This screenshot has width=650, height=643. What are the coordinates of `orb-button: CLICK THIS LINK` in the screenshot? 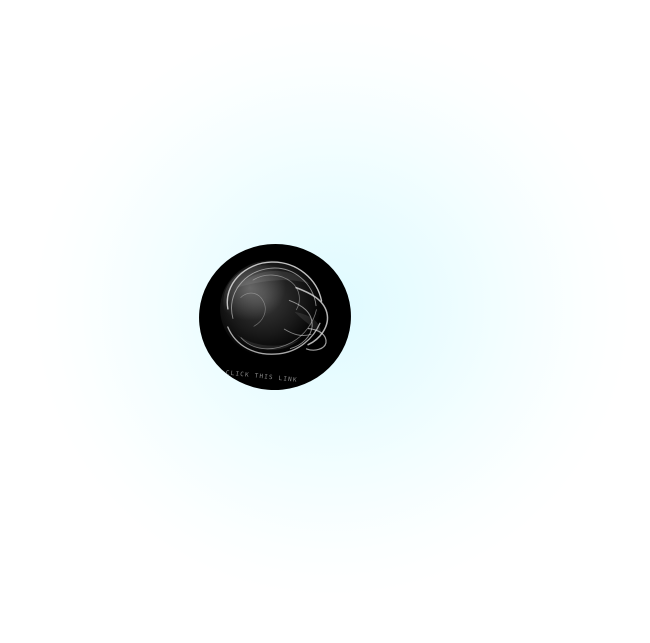 It's located at (275, 317).